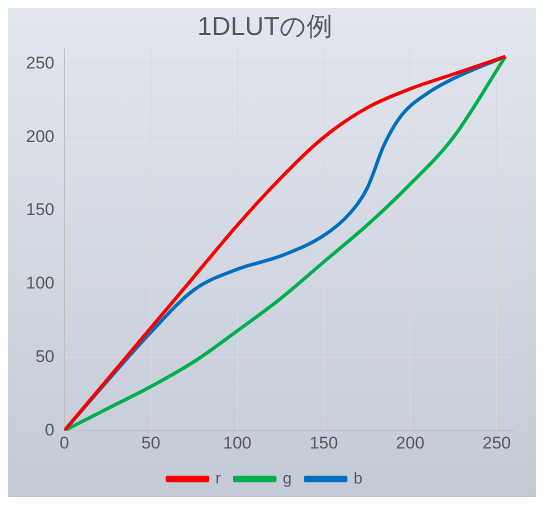  Describe the element at coordinates (496, 442) in the screenshot. I see `x-tick-label: 250` at that location.